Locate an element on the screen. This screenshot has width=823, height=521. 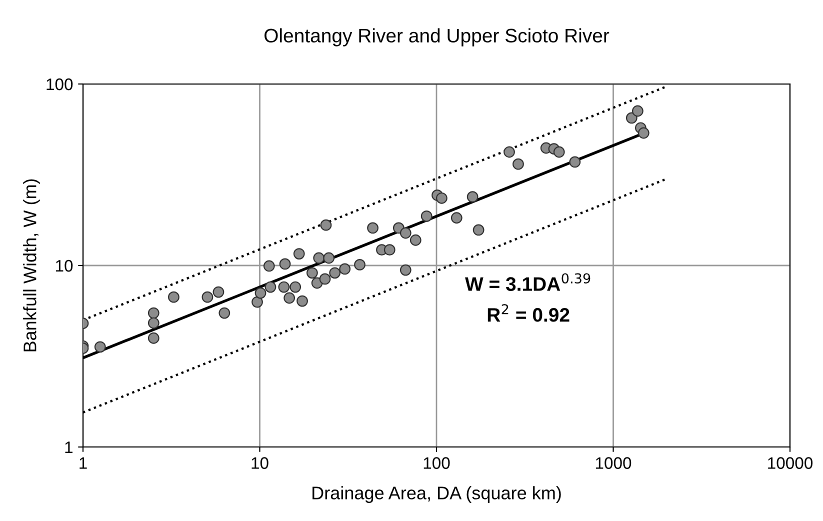
y-tick-label: 1 is located at coordinates (68, 448).